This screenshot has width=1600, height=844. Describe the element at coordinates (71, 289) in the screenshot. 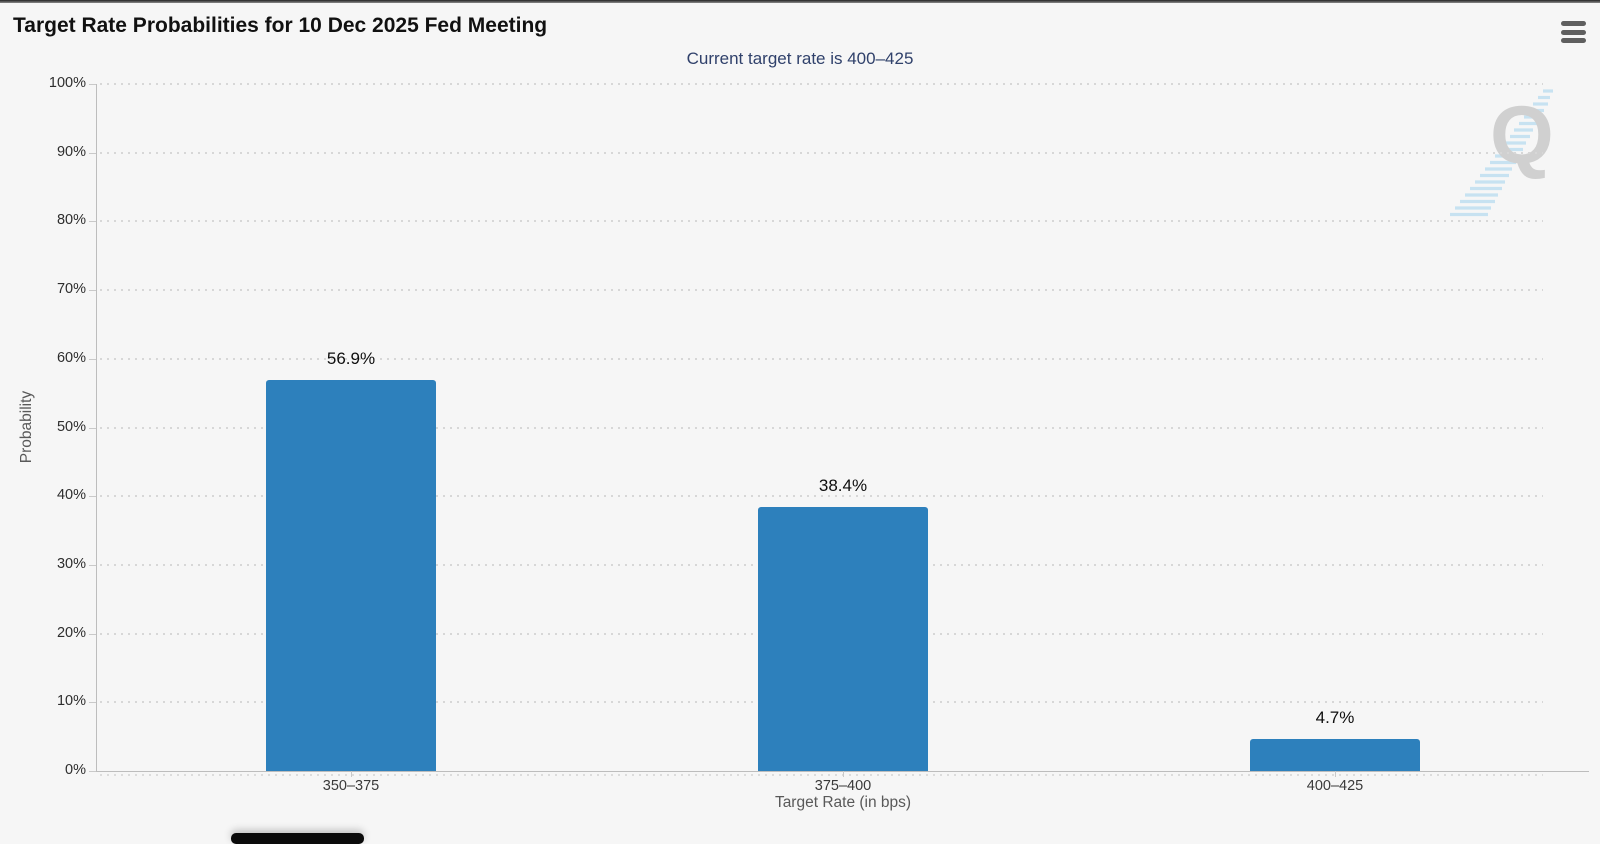

I see `y-tick-label: 70%` at that location.